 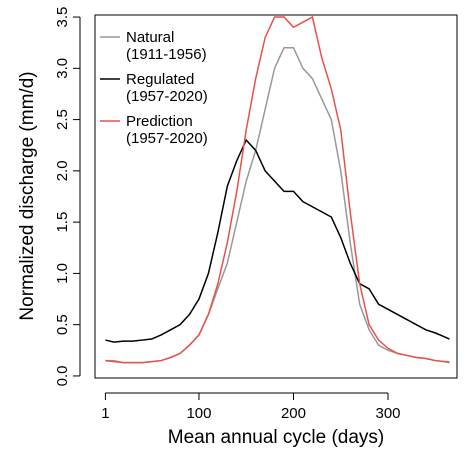 I want to click on legend-label-line: Natural, so click(x=150, y=37).